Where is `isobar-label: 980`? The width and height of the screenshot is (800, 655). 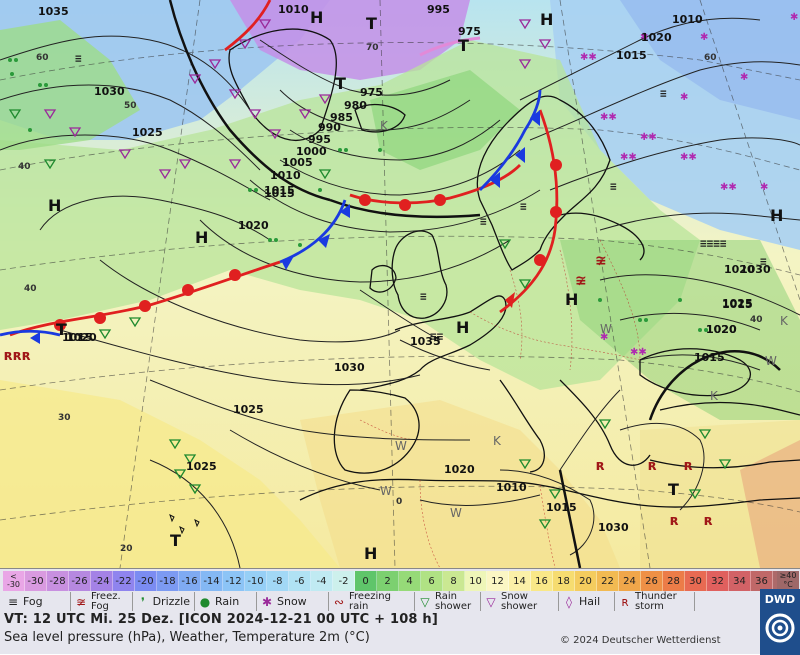
isobar-label: 980 is located at coordinates (355, 105).